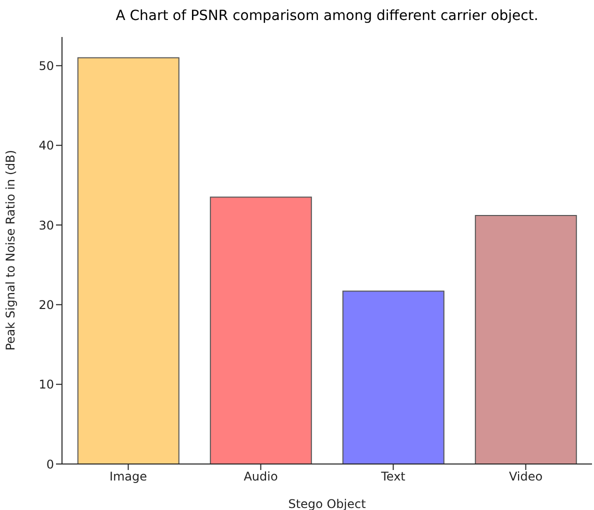  I want to click on chart-title: A Chart of PSNR comparisom among different carrier object., so click(327, 16).